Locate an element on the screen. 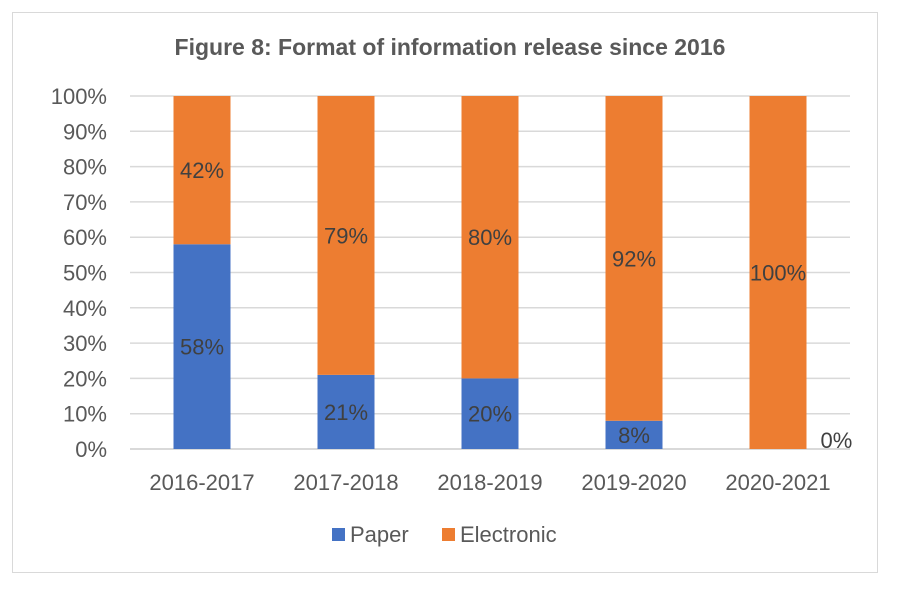  x-tick-label: 2018-2019 is located at coordinates (489, 482).